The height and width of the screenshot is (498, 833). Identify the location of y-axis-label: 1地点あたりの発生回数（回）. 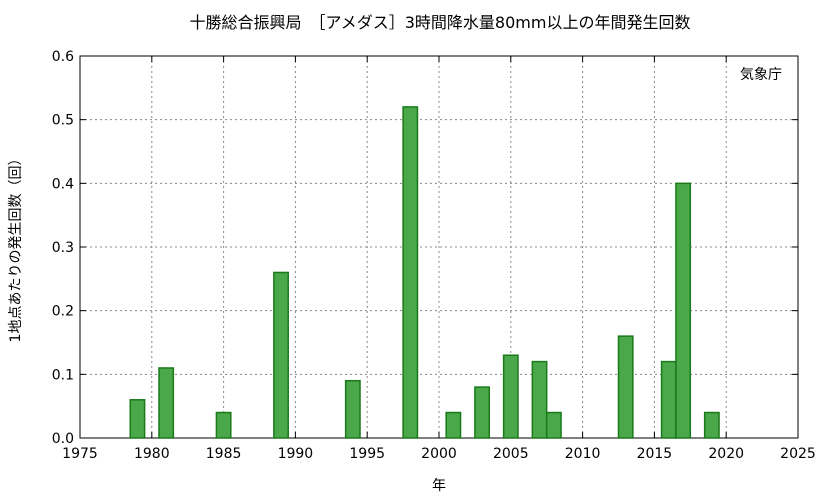
(16, 247).